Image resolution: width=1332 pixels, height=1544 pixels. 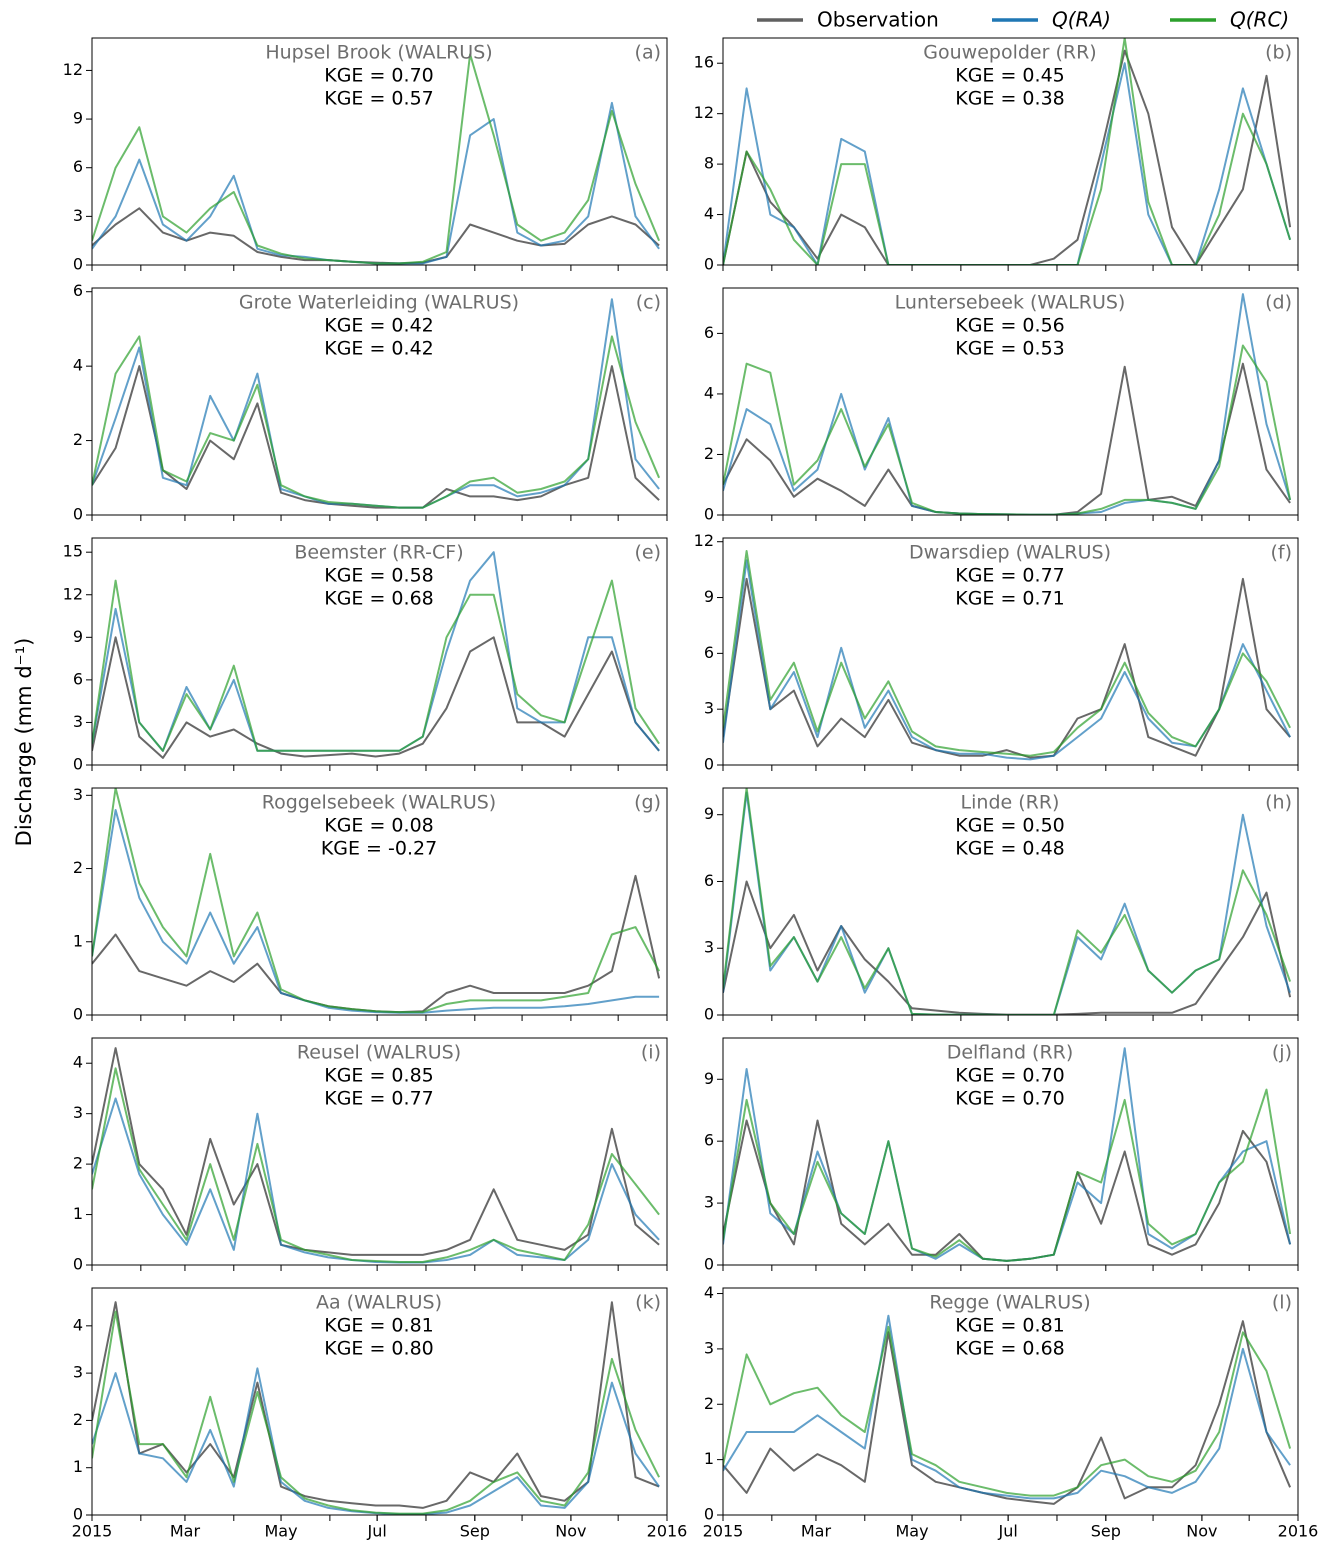 What do you see at coordinates (648, 1303) in the screenshot?
I see `panel-letter: (k)` at bounding box center [648, 1303].